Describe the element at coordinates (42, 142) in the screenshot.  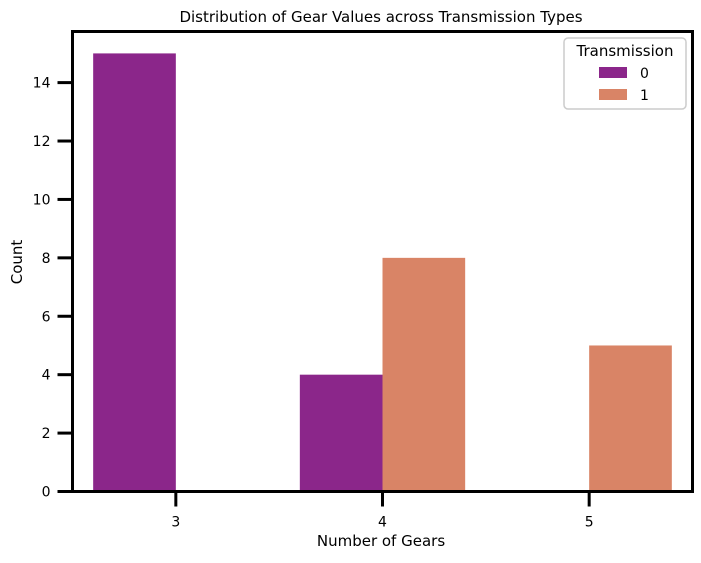
I see `y-tick-label: 12` at that location.